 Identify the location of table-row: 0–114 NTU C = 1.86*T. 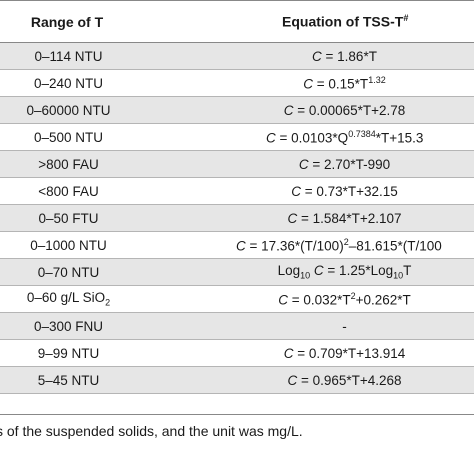
(237, 56).